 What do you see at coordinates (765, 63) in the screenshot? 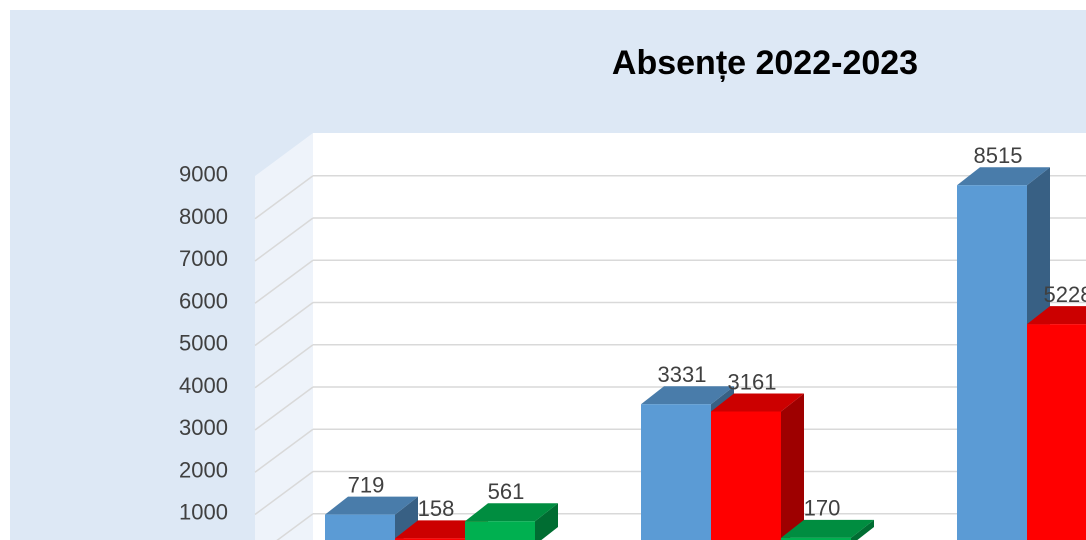
I see `chart-title: Absențe 2022-2023` at bounding box center [765, 63].